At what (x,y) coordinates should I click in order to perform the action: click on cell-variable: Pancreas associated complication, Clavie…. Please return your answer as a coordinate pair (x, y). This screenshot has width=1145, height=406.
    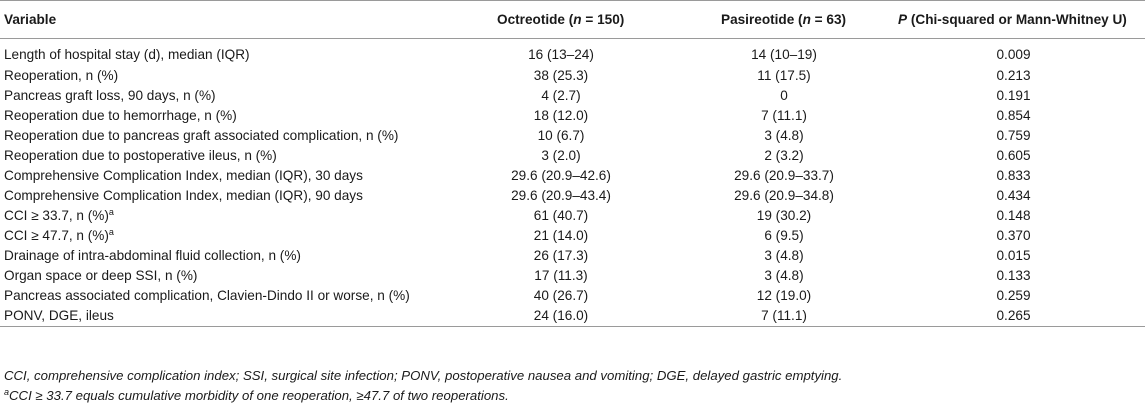
    Looking at the image, I should click on (218, 295).